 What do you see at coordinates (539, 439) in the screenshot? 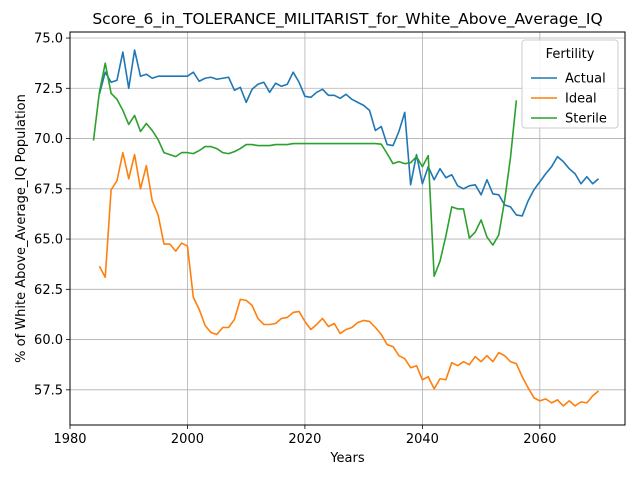
I see `x-tick-label: 2060` at bounding box center [539, 439].